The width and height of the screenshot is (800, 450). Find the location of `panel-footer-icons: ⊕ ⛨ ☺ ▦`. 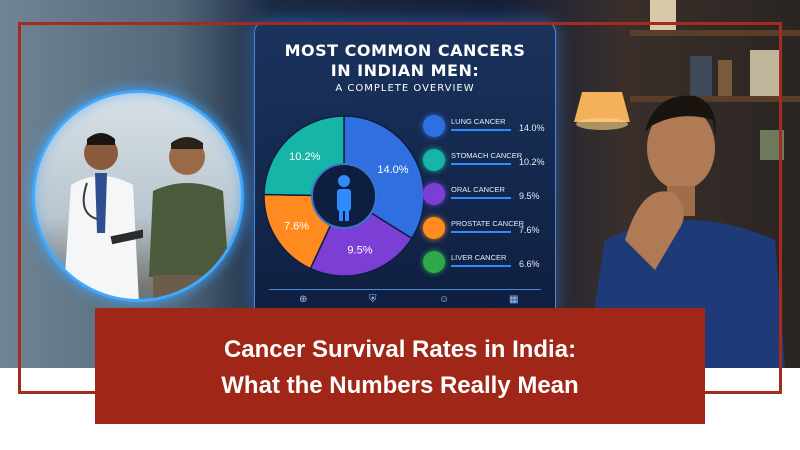

panel-footer-icons: ⊕ ⛨ ☺ ▦ is located at coordinates (405, 299).